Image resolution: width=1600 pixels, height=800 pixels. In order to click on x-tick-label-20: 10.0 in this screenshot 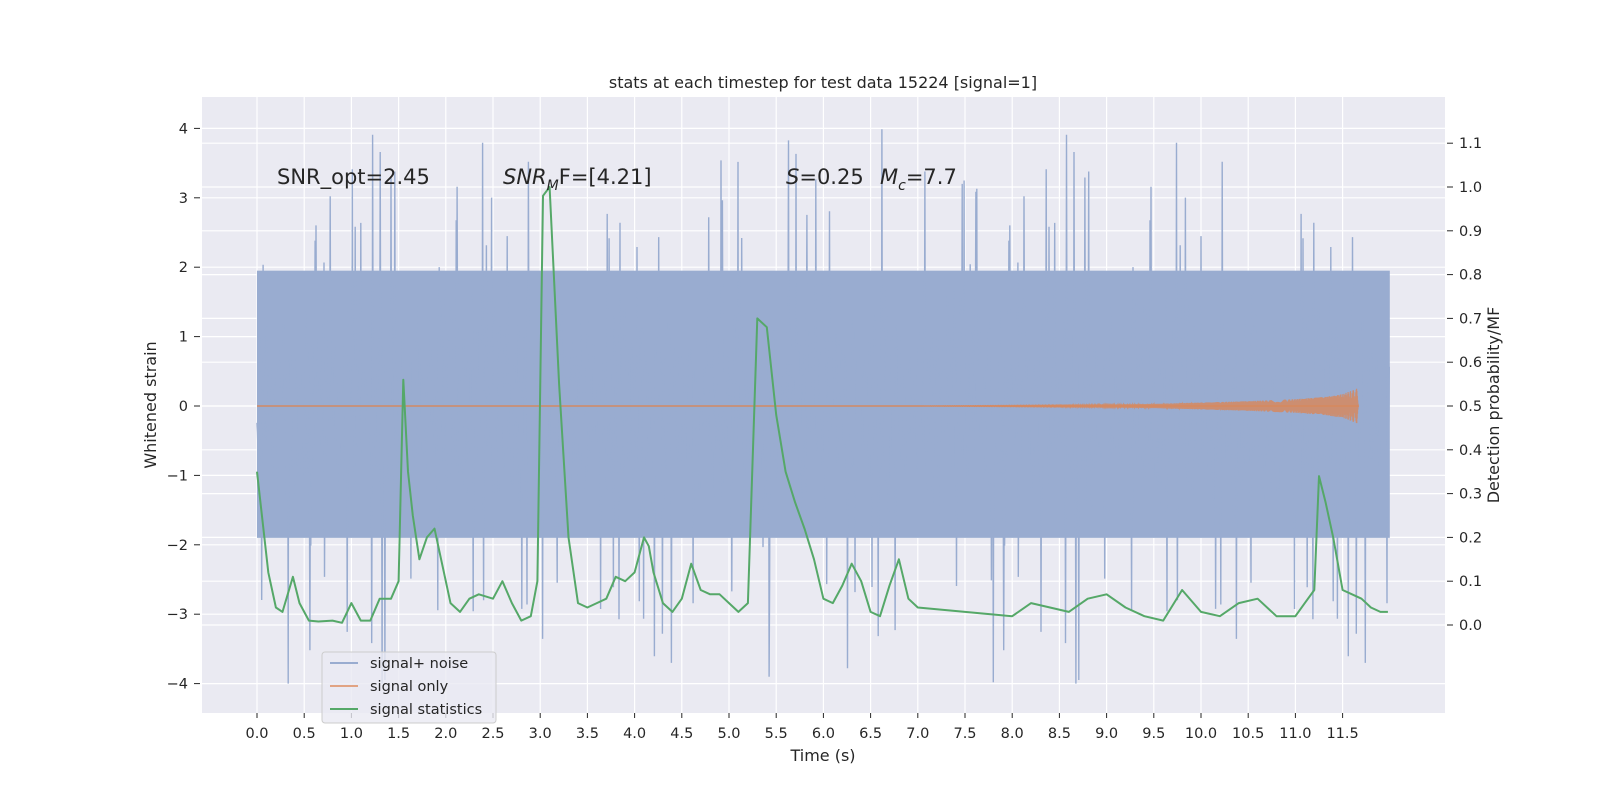, I will do `click(1201, 734)`.